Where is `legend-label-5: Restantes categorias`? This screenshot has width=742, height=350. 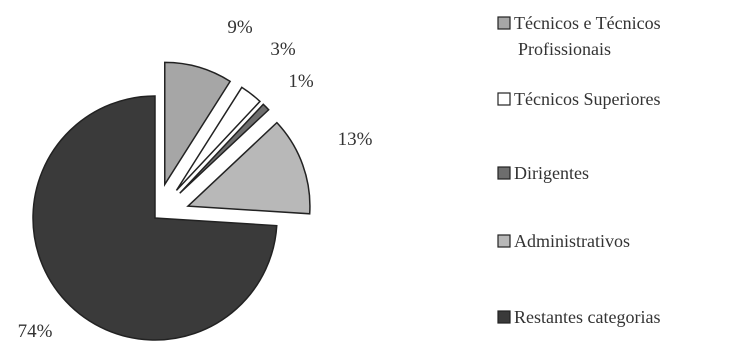 legend-label-5: Restantes categorias is located at coordinates (587, 317).